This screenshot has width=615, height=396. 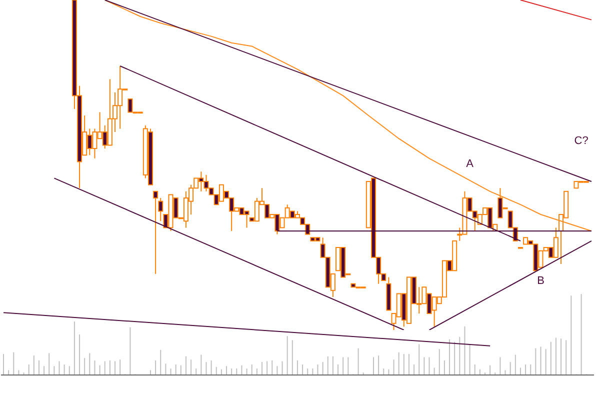 What do you see at coordinates (469, 164) in the screenshot?
I see `annotation: A` at bounding box center [469, 164].